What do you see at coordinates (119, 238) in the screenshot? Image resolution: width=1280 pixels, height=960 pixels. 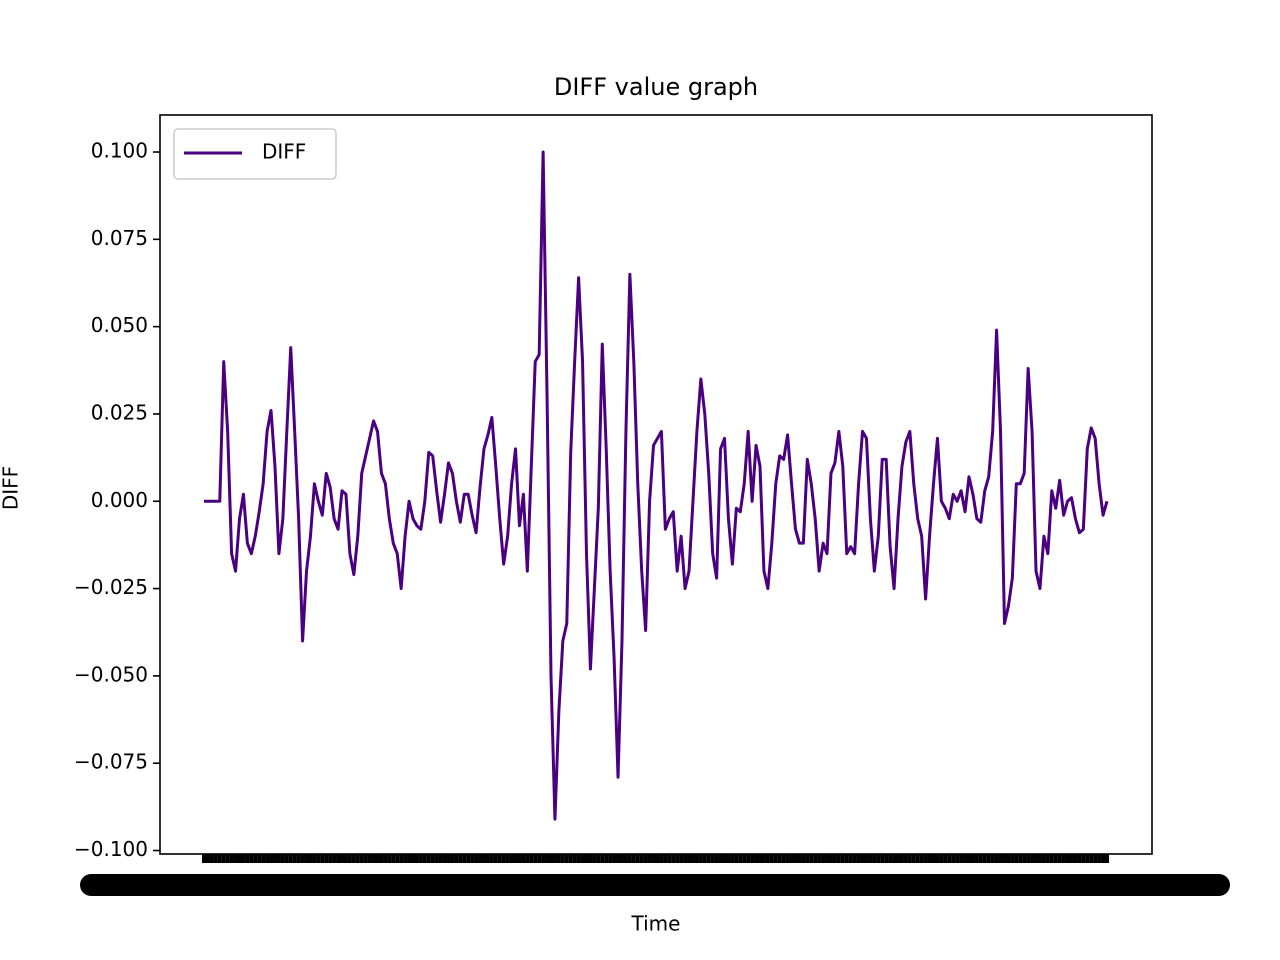 I see `y-tick-label: 0.075` at bounding box center [119, 238].